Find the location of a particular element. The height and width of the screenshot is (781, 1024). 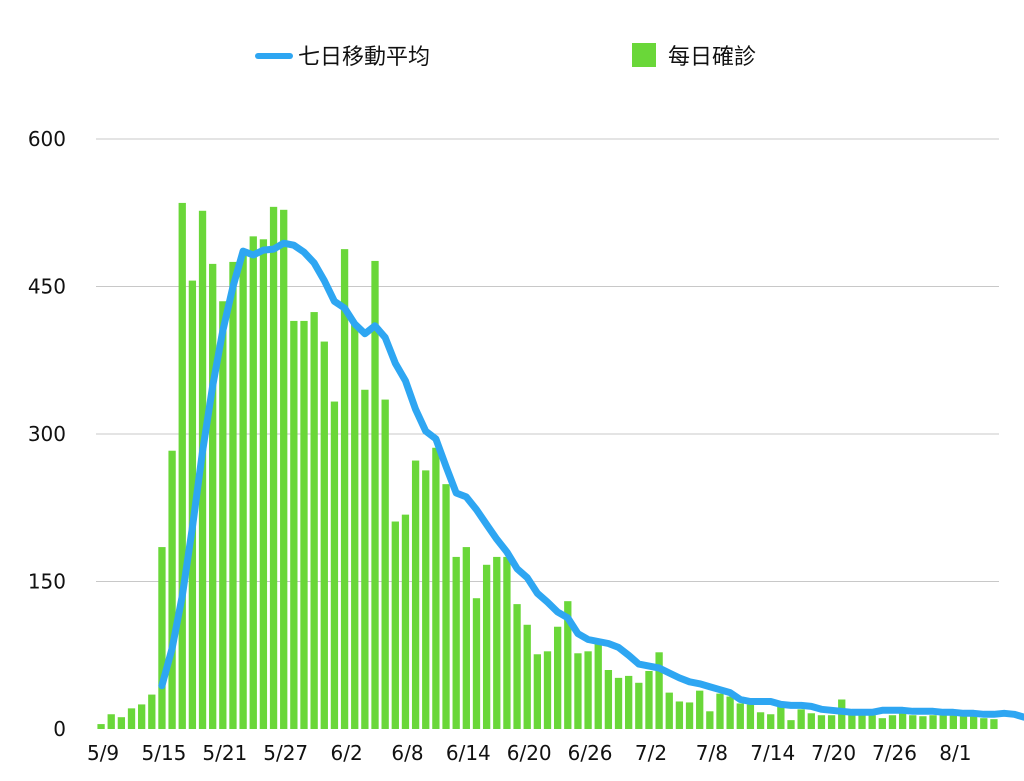

x-tick-label: 8/1 is located at coordinates (955, 753).